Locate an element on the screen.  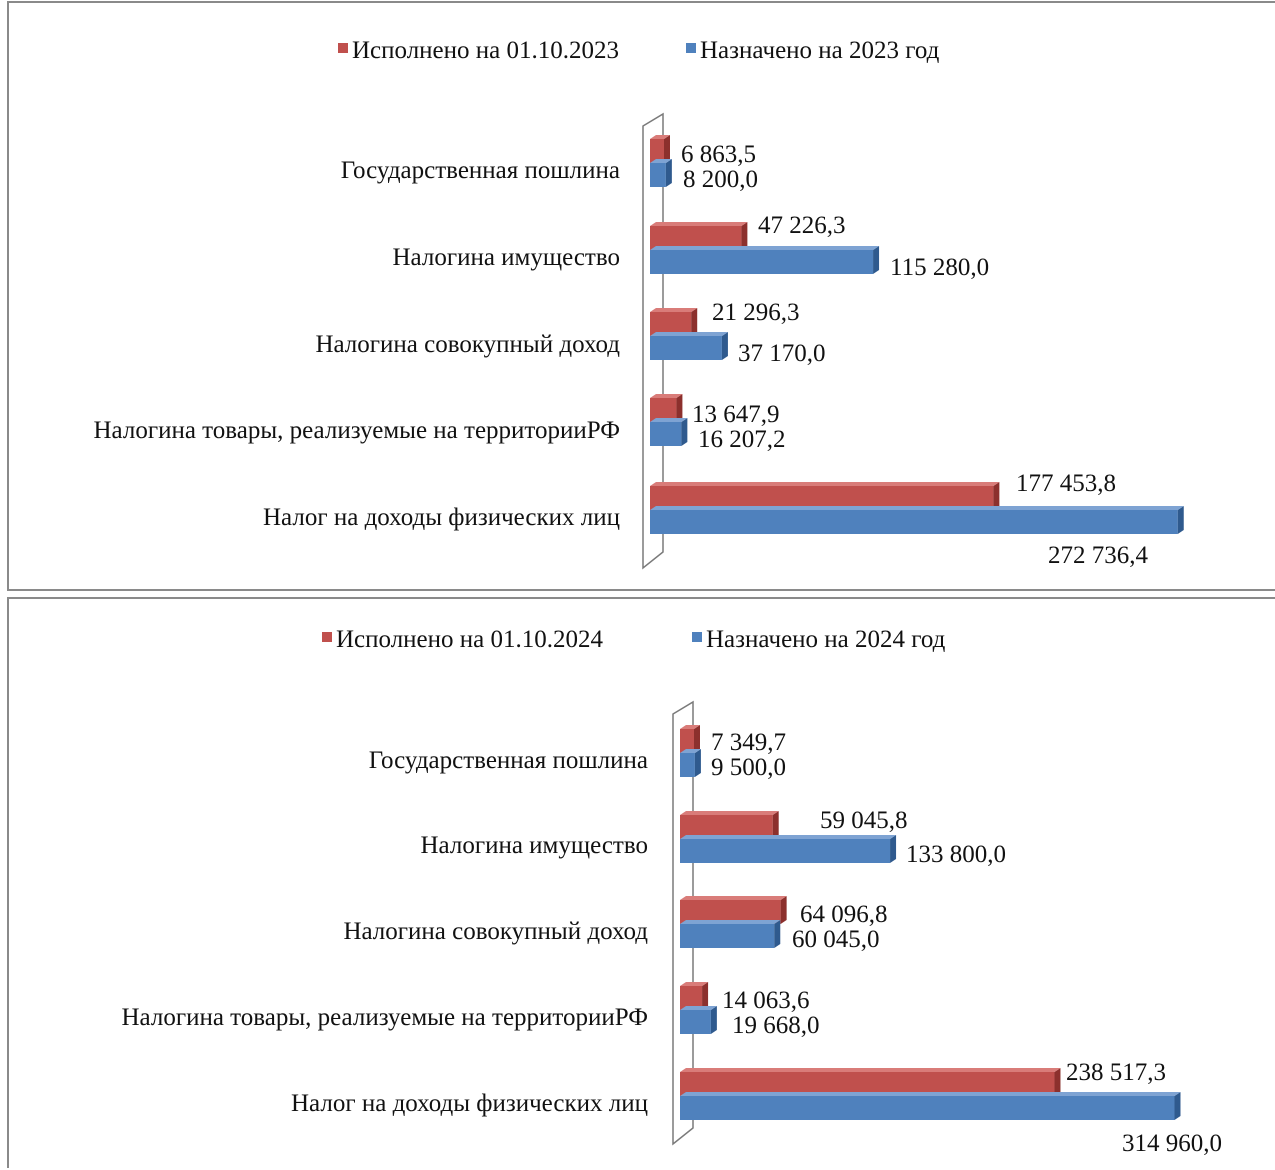
data-label: 64 096,8 is located at coordinates (844, 914).